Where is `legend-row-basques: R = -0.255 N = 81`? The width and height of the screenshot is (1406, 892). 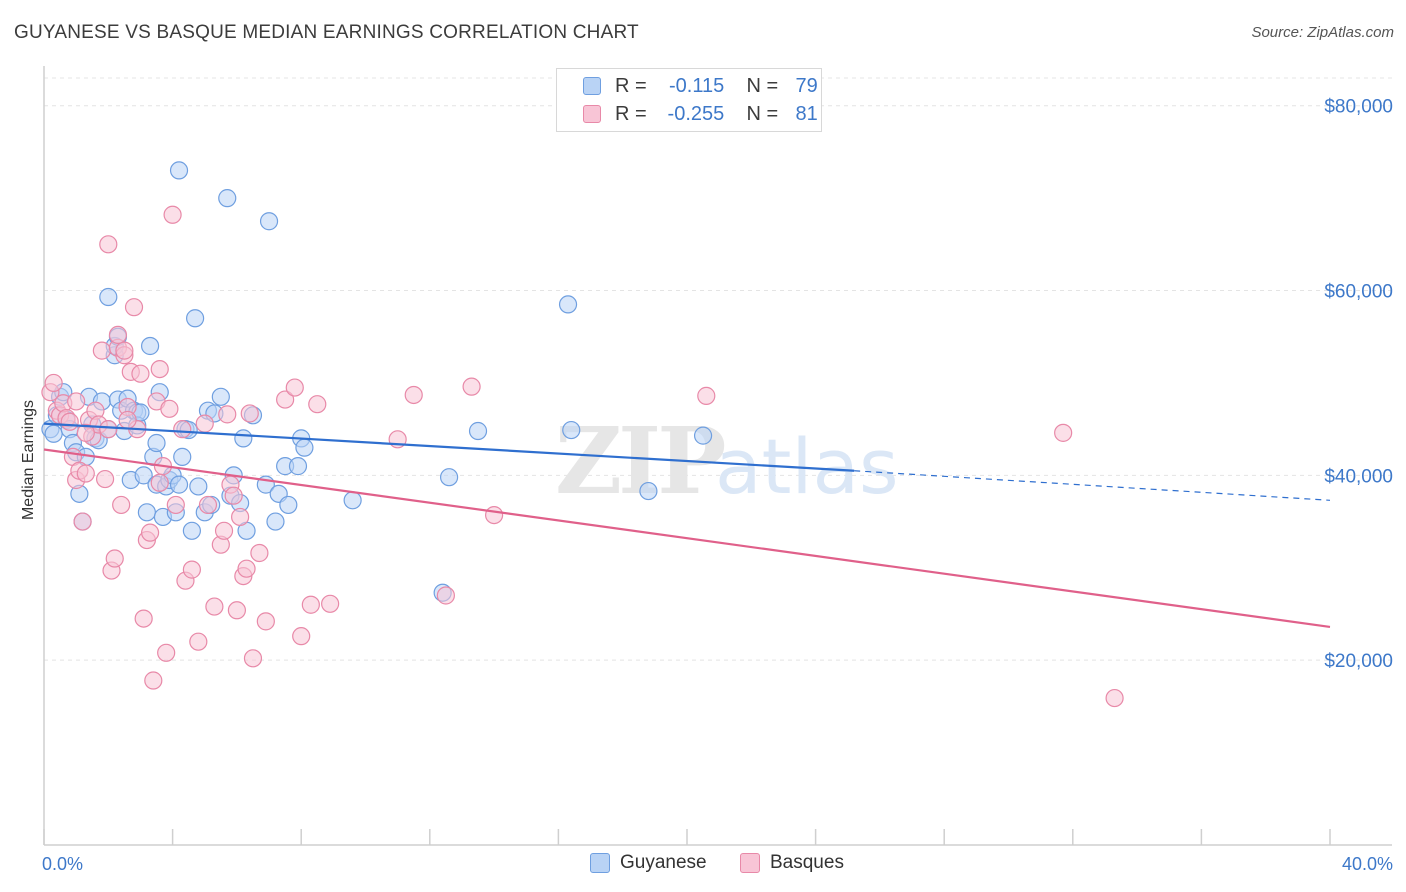 legend-row-basques: R = -0.255 N = 81 is located at coordinates (700, 114).